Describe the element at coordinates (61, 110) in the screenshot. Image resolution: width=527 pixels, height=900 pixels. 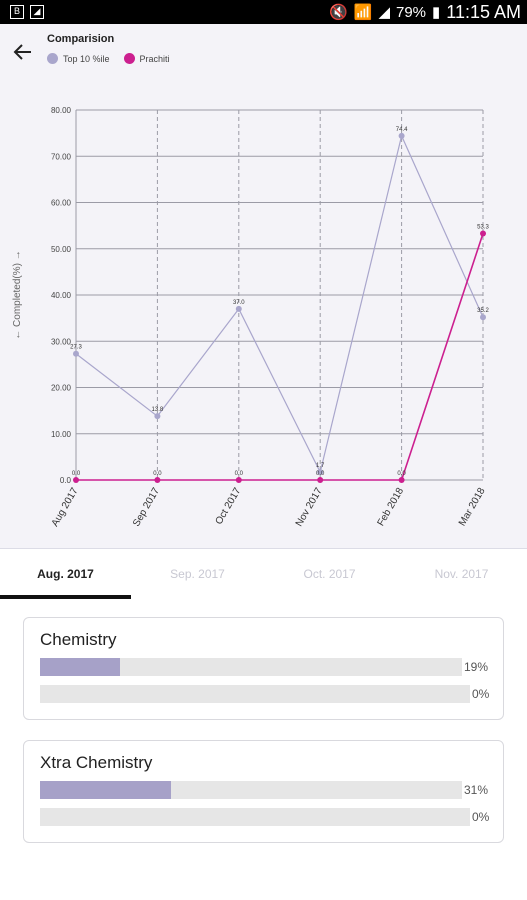
I see `y-tick-label: 80.00` at that location.